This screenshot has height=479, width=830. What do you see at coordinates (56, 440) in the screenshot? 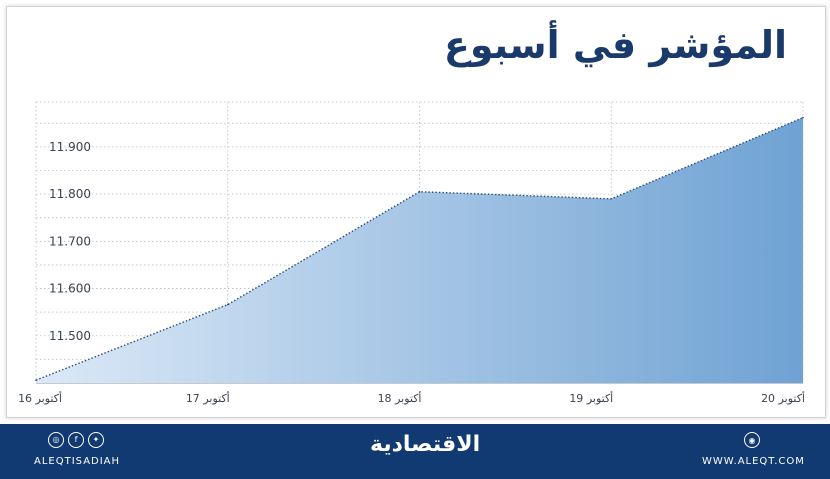
I see `instagram-icon: ◎` at bounding box center [56, 440].